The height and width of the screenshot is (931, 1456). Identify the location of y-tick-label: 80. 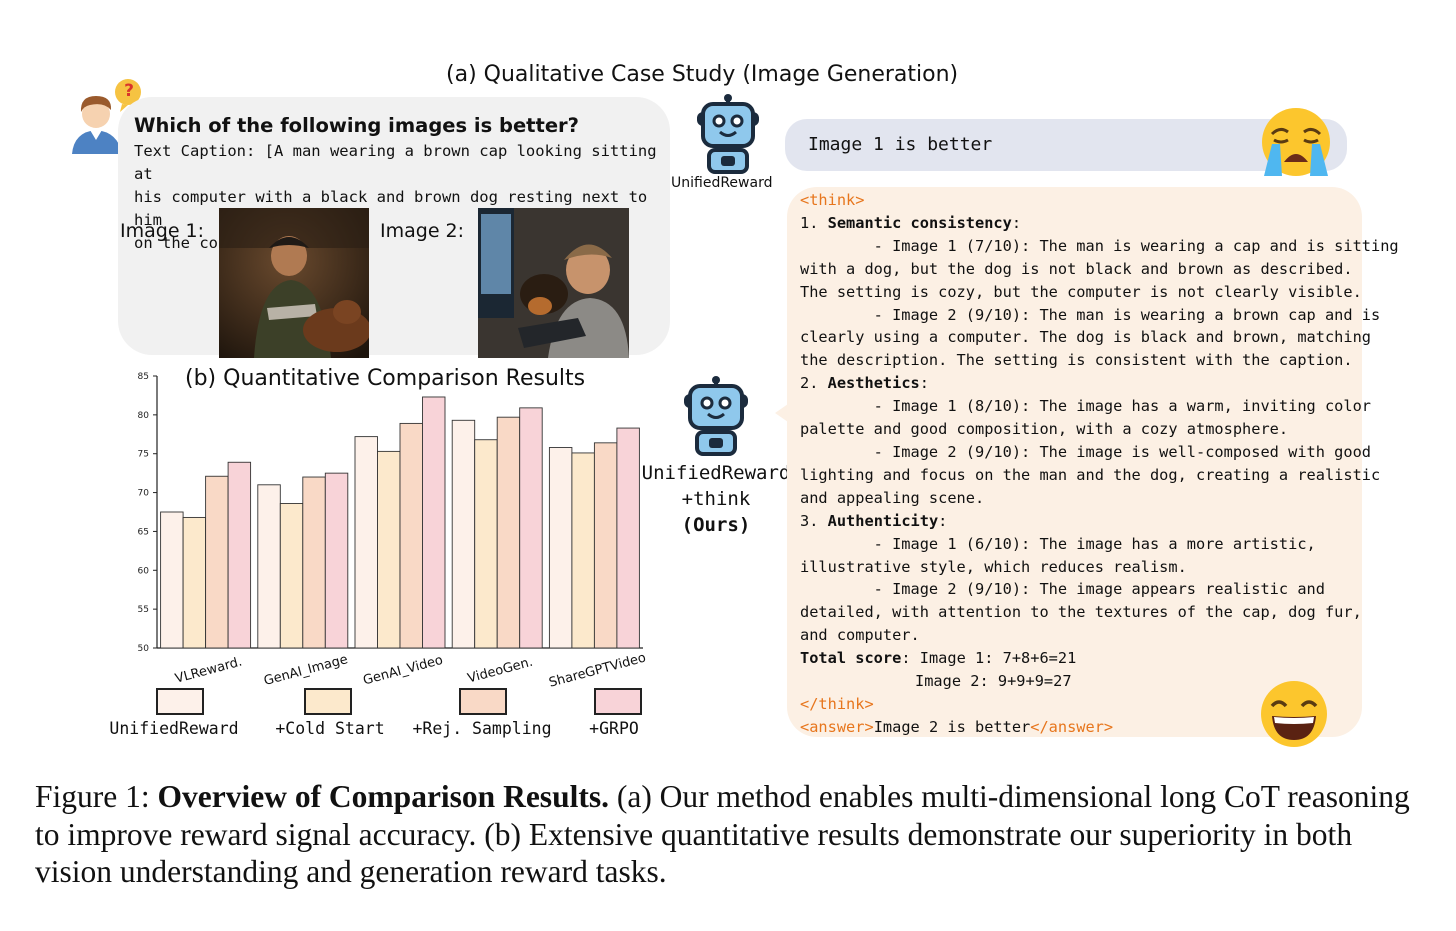
(144, 416).